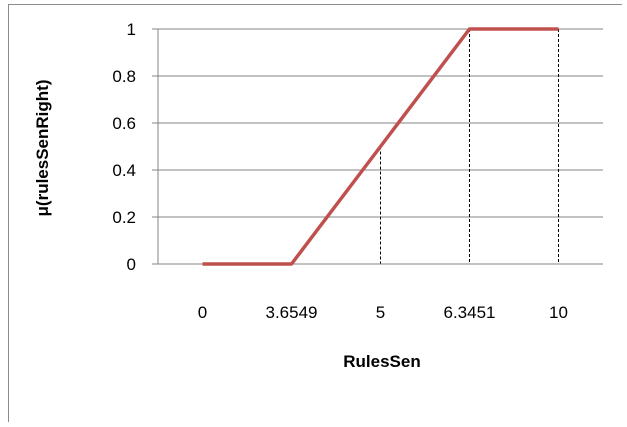 The height and width of the screenshot is (427, 627). What do you see at coordinates (131, 29) in the screenshot?
I see `y-tick-label-5: 1` at bounding box center [131, 29].